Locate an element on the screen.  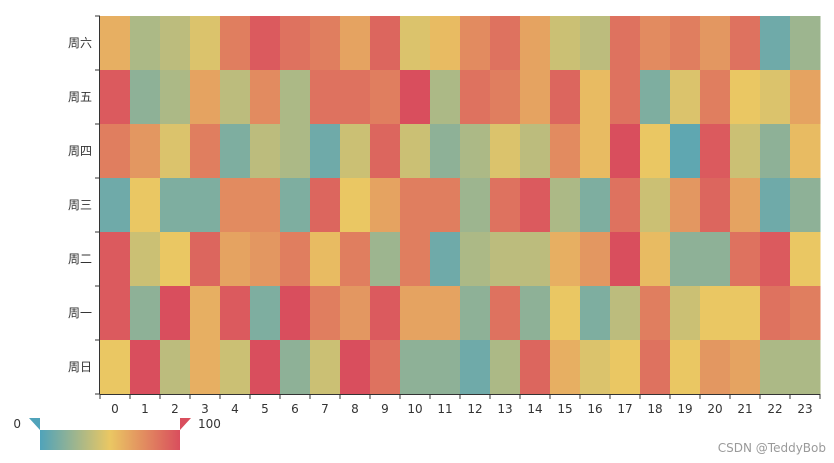
visual-map-min-handle is located at coordinates (34, 424).